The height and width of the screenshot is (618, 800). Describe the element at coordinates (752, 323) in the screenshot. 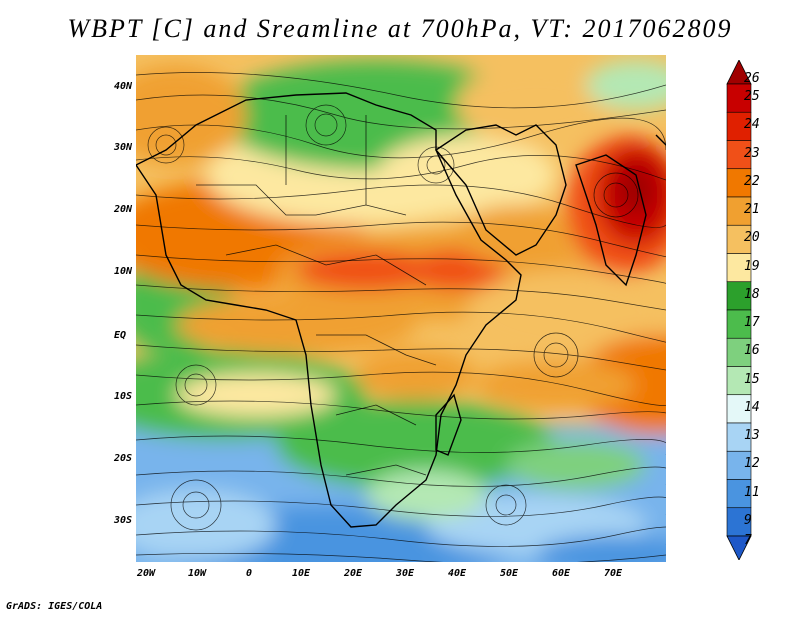

I see `colorbar-label: 17` at that location.